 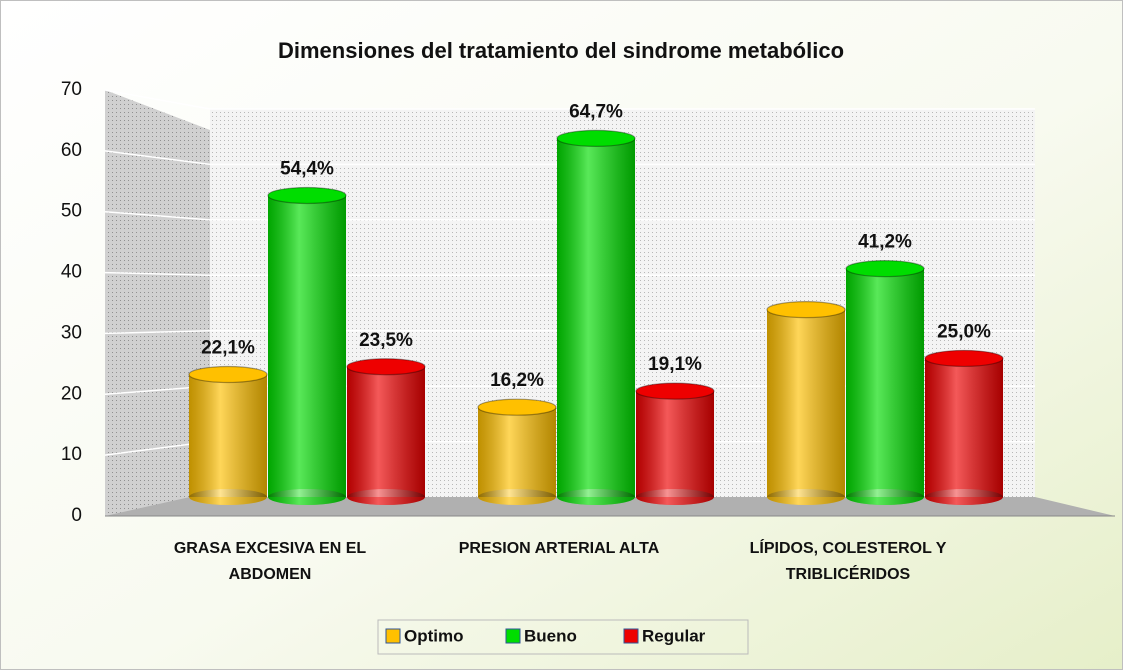 What do you see at coordinates (848, 561) in the screenshot?
I see `x-tick-label: LÍPIDOS, COLESTEROL Y TRIBLICÉRIDOS` at bounding box center [848, 561].